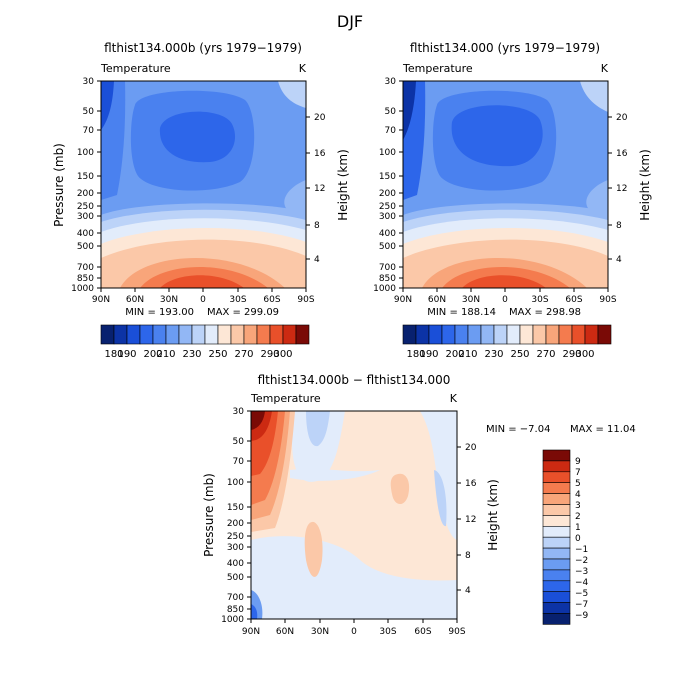 The width and height of the screenshot is (700, 700). Describe the element at coordinates (198, 354) in the screenshot. I see `panel-1-colorbar-labels: 180 190 200 210 230 250 270 290 300` at that location.